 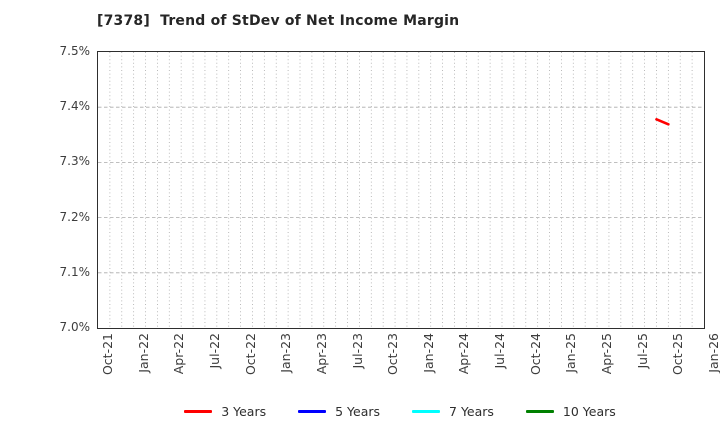 What do you see at coordinates (358, 411) in the screenshot?
I see `legend-label: 5 Years` at bounding box center [358, 411].